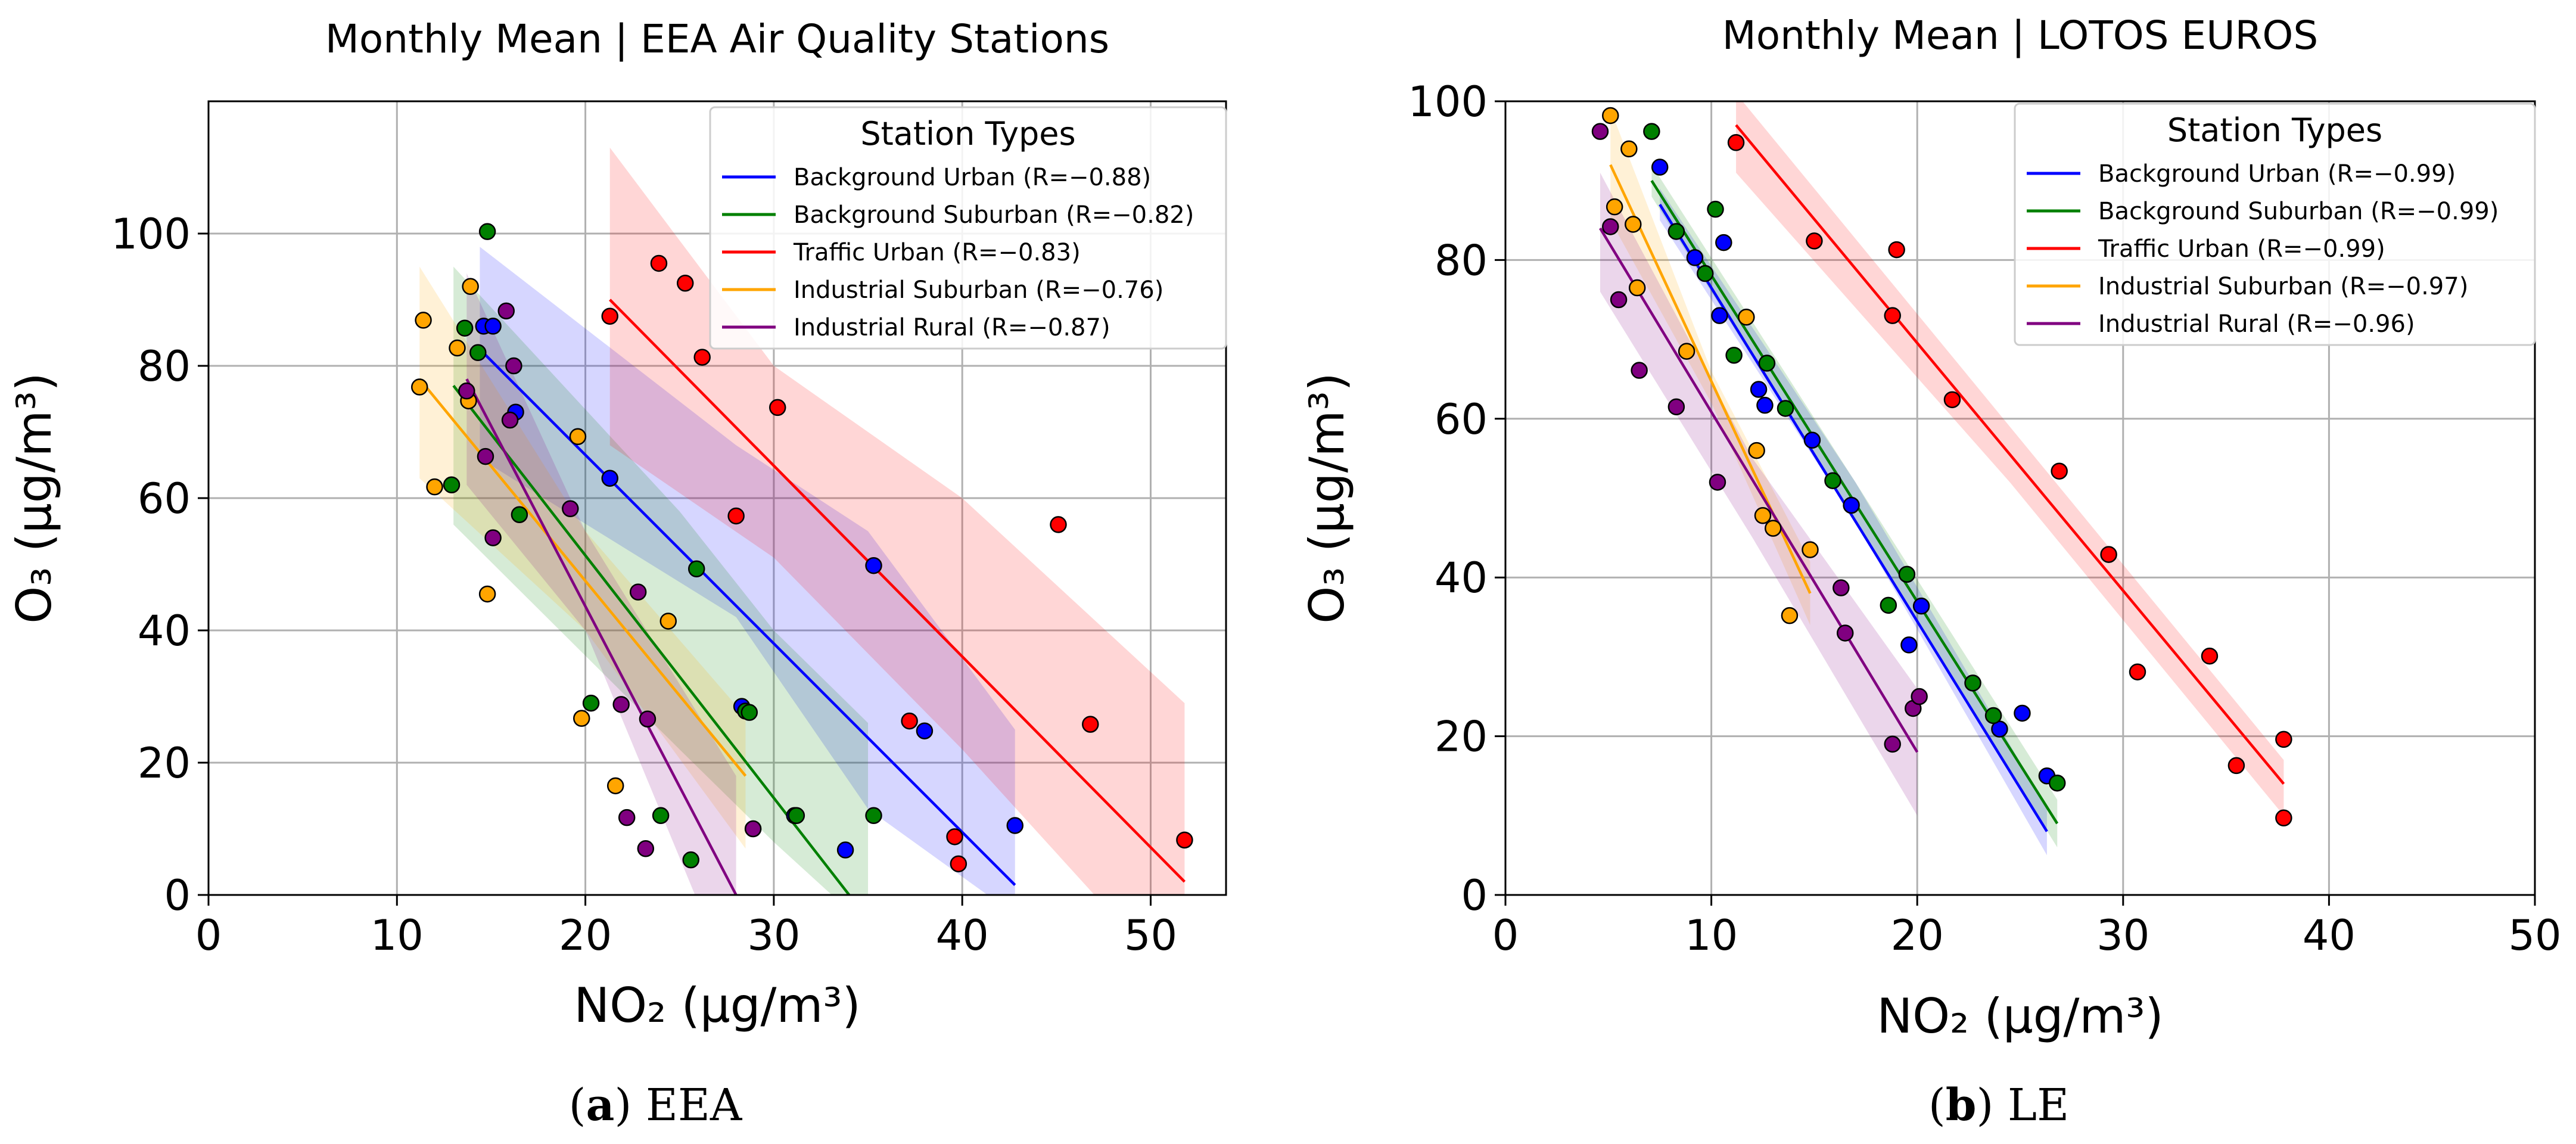  I want to click on x-tick-label: 10, so click(397, 935).